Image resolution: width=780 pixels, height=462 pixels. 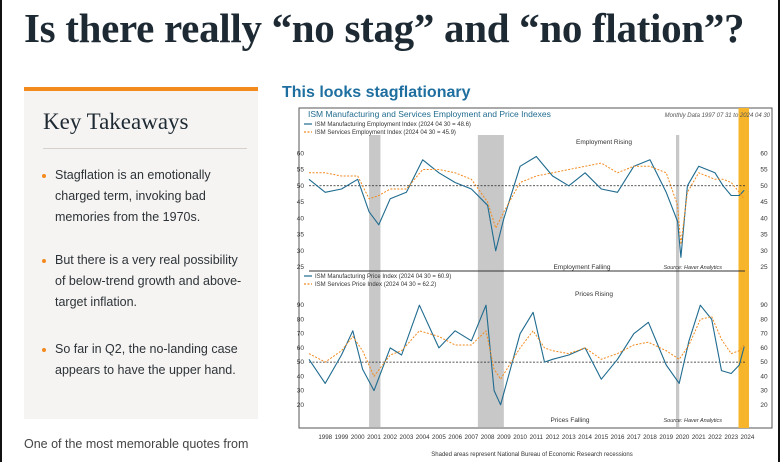 What do you see at coordinates (520, 437) in the screenshot?
I see `x-tick-label: 2010` at bounding box center [520, 437].